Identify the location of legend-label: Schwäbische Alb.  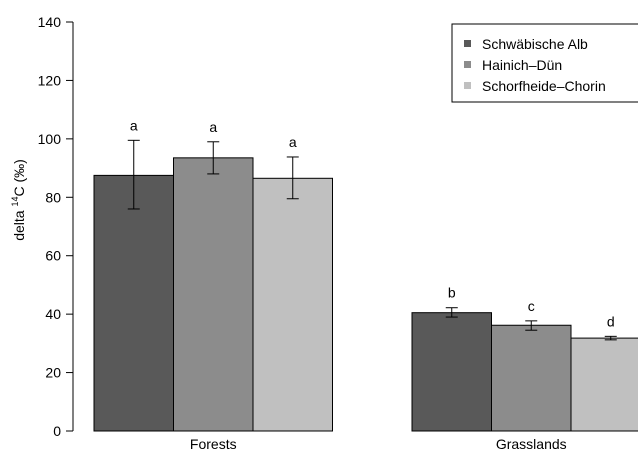
(535, 44).